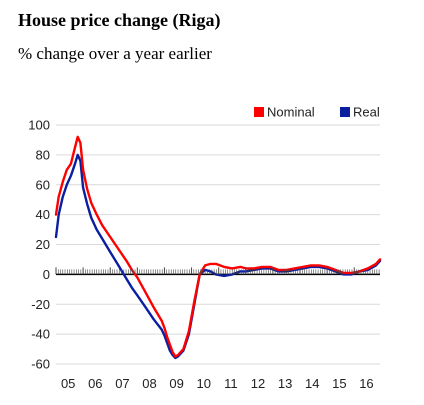 This screenshot has height=405, width=424. Describe the element at coordinates (68, 383) in the screenshot. I see `x-tick-label: 05` at that location.